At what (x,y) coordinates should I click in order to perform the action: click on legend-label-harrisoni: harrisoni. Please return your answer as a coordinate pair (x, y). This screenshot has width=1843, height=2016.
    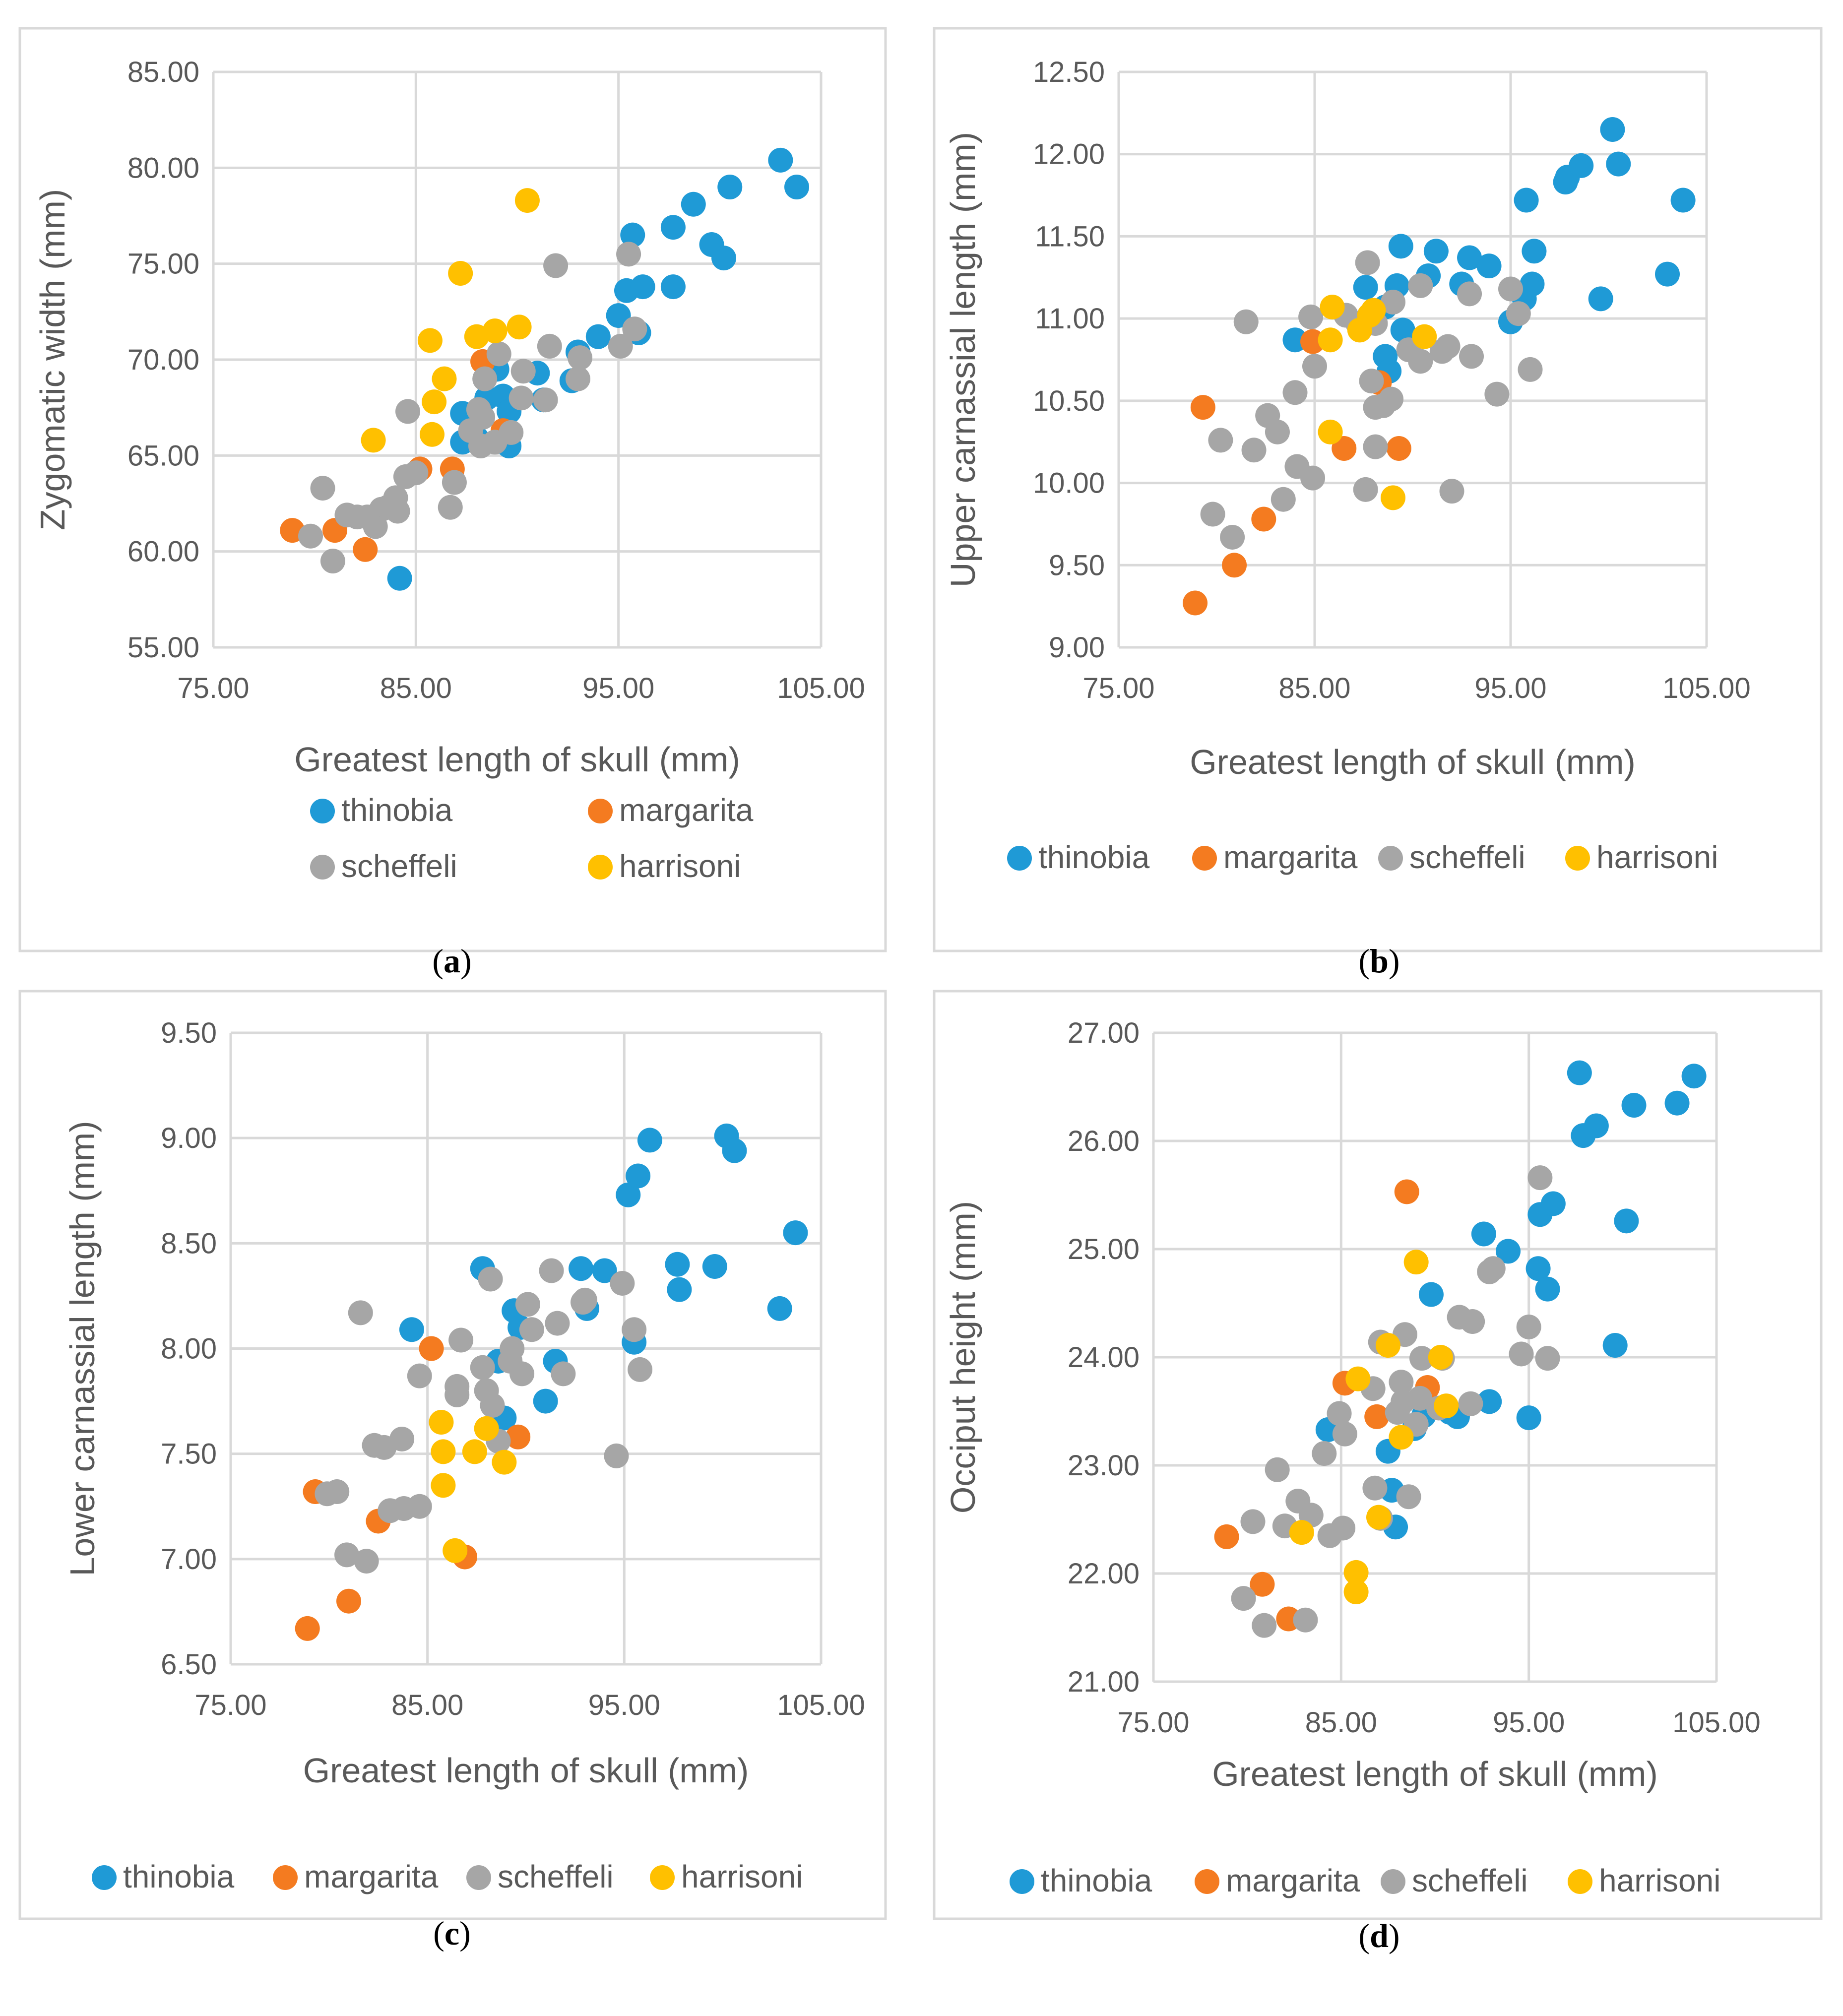
    Looking at the image, I should click on (680, 866).